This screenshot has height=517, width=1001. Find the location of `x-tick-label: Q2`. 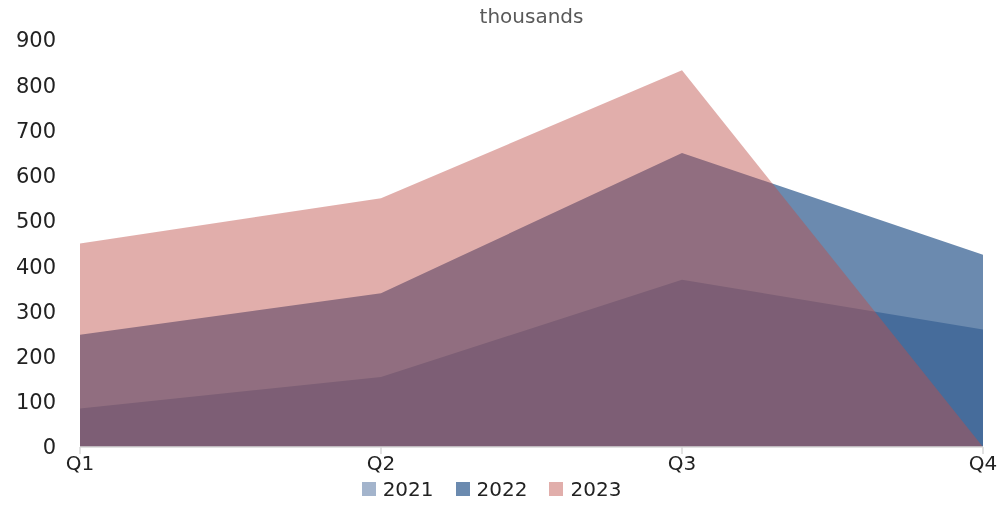

x-tick-label: Q2 is located at coordinates (381, 463).